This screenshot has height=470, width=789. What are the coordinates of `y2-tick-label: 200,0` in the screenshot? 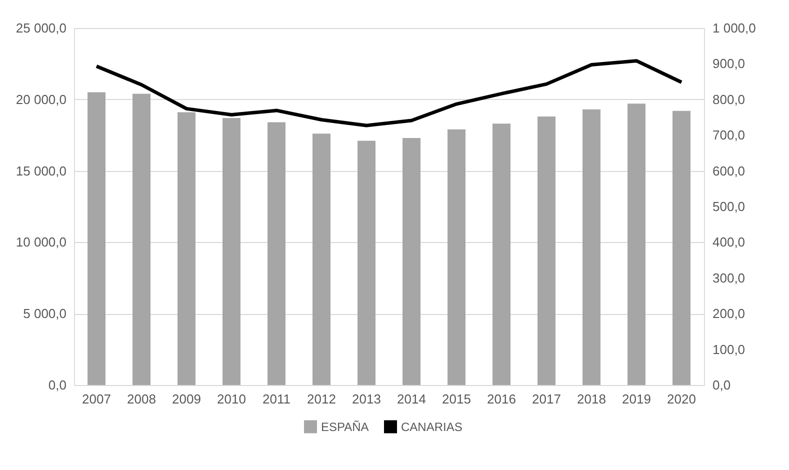 It's located at (729, 314).